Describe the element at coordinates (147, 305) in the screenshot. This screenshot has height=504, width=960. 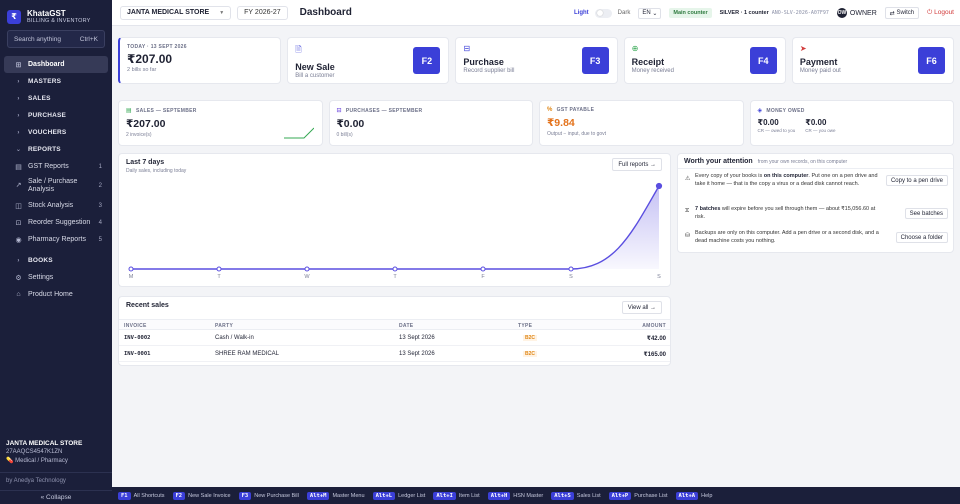
I see `recent-sales-title: Recent sales` at that location.